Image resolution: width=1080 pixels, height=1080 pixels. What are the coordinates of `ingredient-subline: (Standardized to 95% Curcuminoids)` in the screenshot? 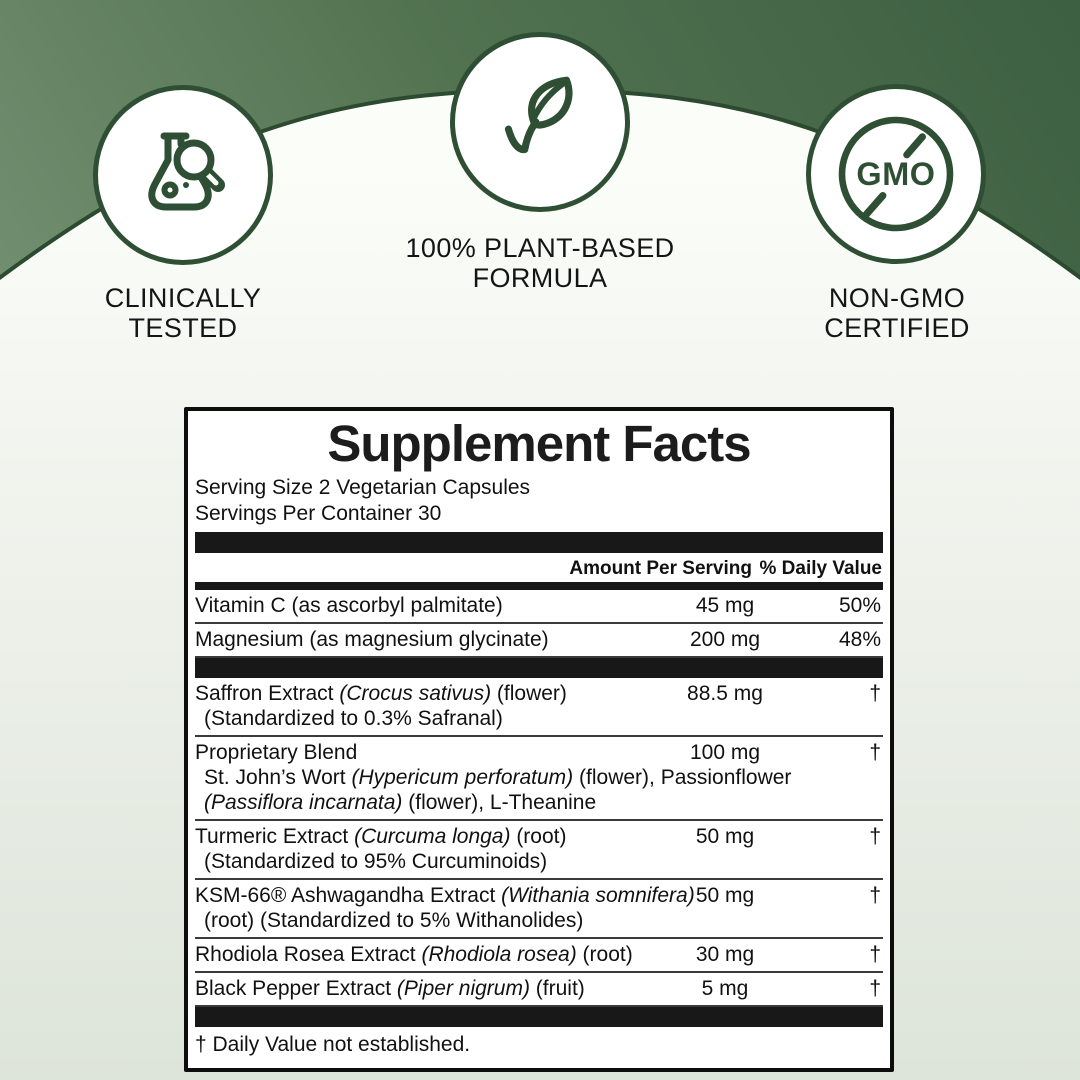 It's located at (376, 861).